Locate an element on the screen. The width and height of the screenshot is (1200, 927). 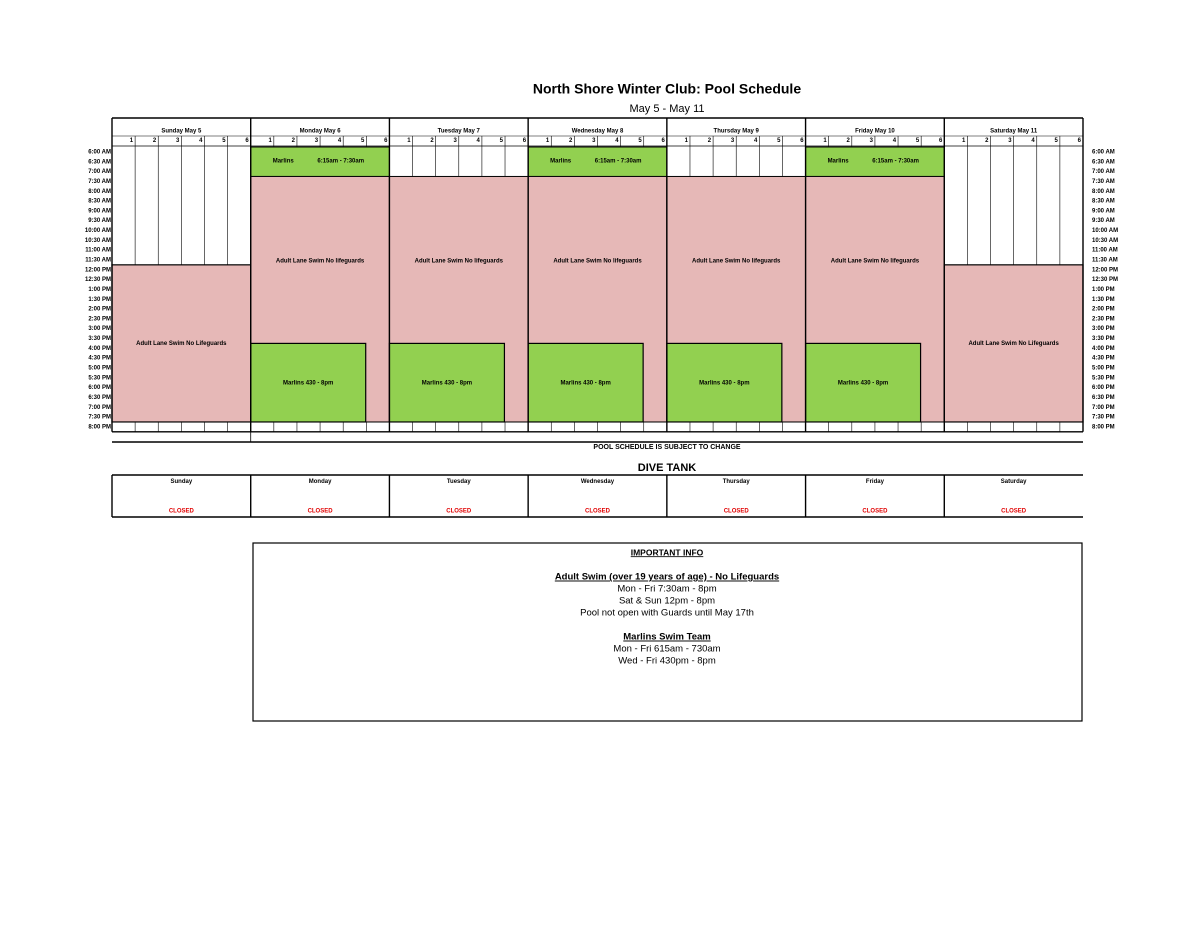
lane-swim-block is located at coordinates (1013, 343).